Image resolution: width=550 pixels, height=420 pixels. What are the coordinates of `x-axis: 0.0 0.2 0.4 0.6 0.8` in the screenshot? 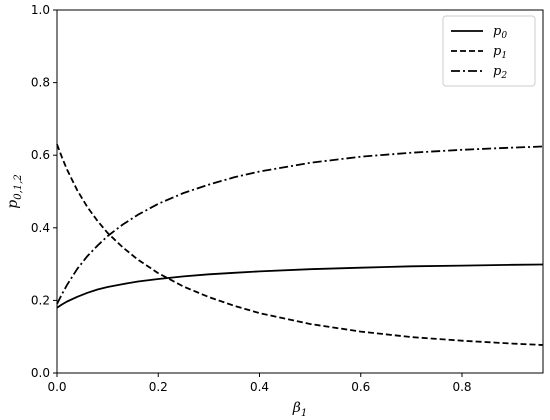 It's located at (259, 383).